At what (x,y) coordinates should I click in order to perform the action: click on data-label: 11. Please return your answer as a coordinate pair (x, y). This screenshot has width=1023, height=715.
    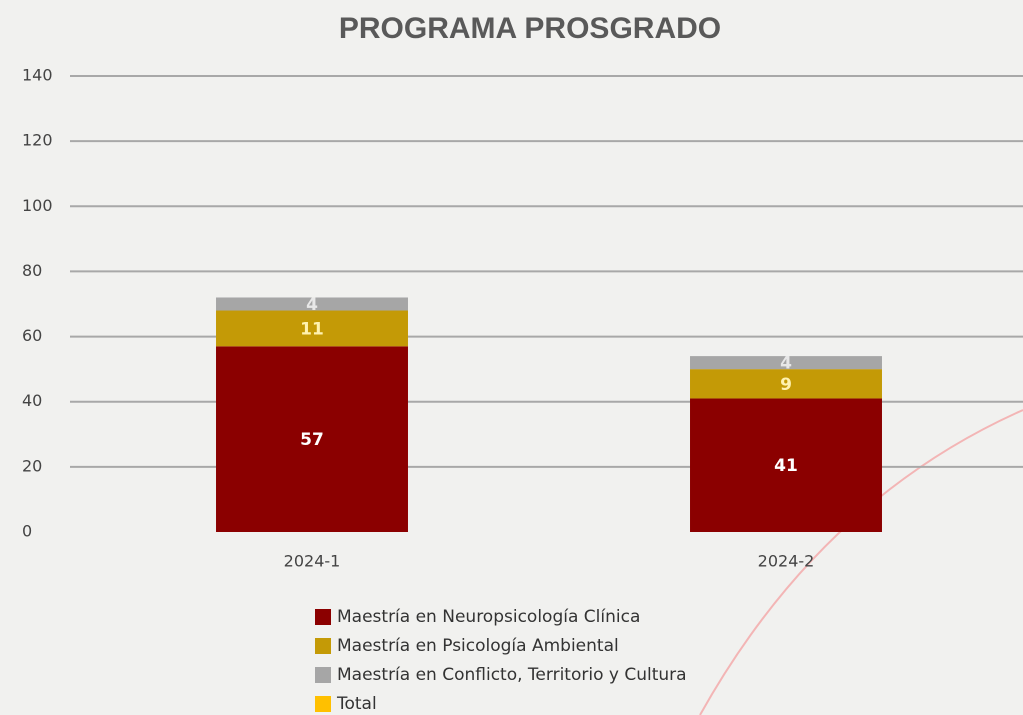
    Looking at the image, I should click on (312, 329).